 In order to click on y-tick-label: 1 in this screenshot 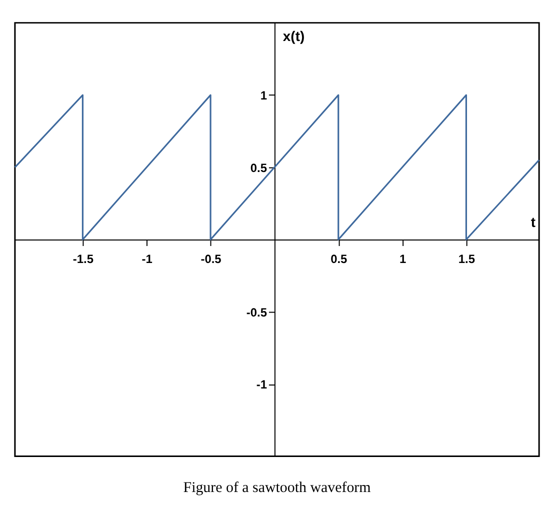, I will do `click(264, 95)`.